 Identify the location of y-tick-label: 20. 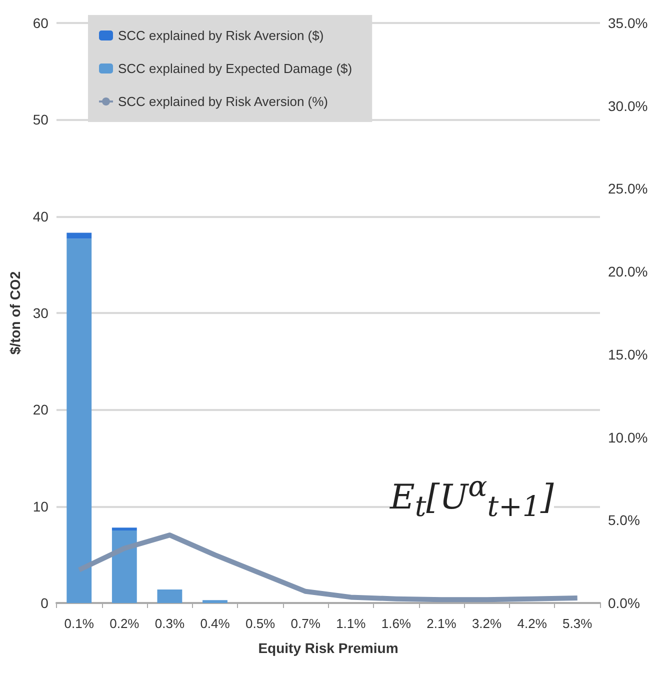
(40, 410).